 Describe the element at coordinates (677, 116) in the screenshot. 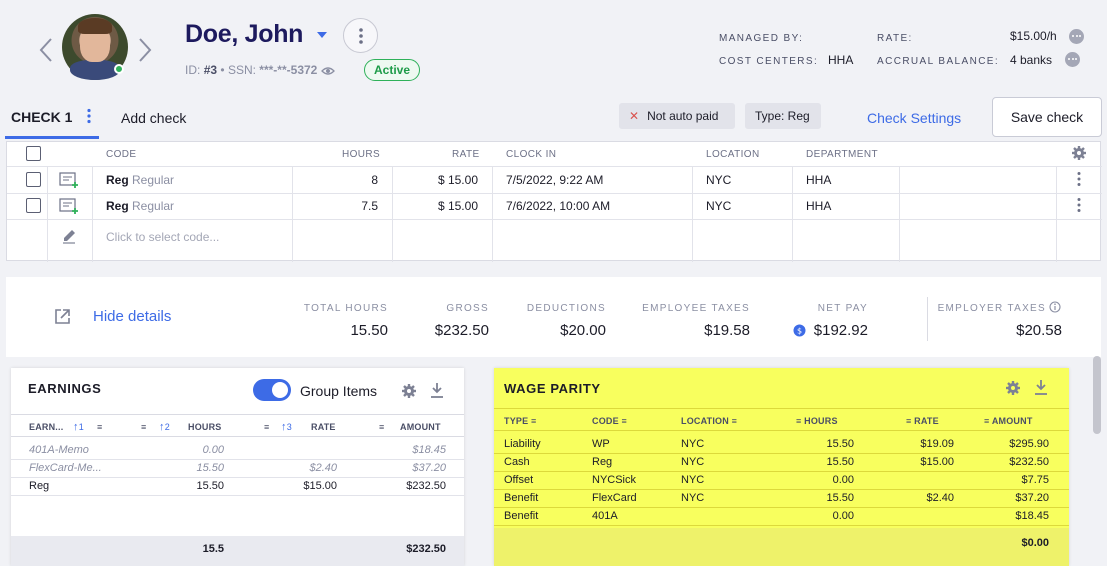

I see `not-auto-paid-chip: ✕ Not auto paid` at that location.